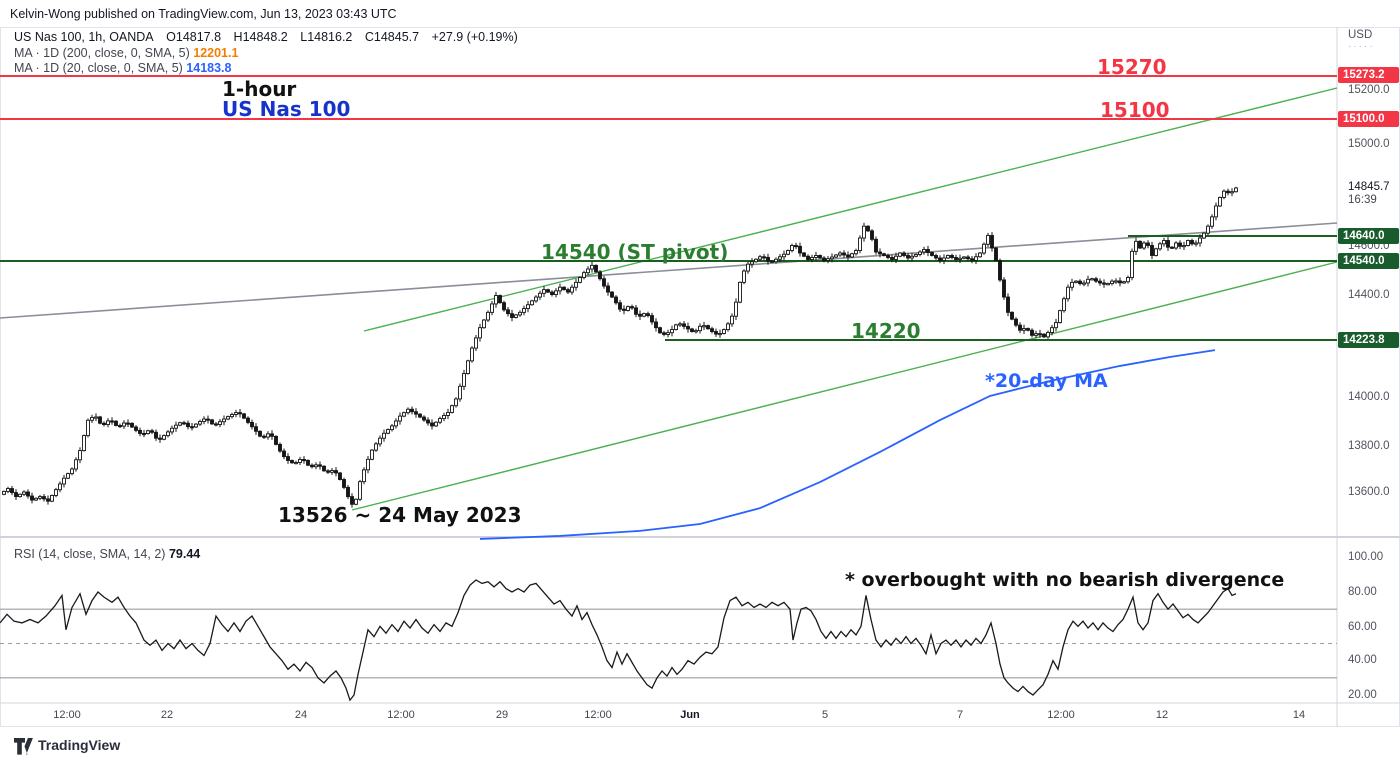  What do you see at coordinates (1362, 627) in the screenshot?
I see `rsi-axis-tick: 60.00` at bounding box center [1362, 627].